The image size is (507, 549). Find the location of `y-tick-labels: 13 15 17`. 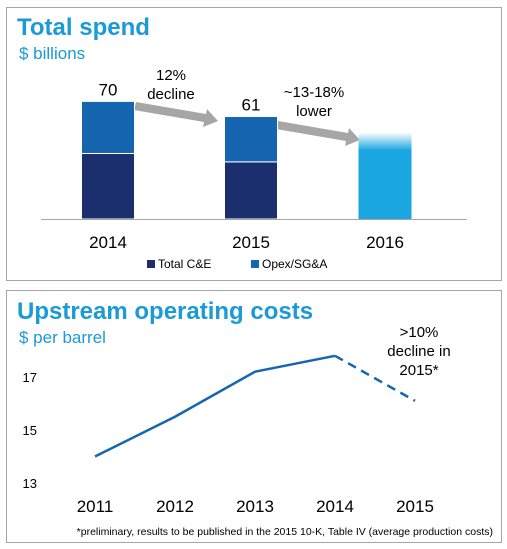

y-tick-labels: 13 15 17 is located at coordinates (30, 430).